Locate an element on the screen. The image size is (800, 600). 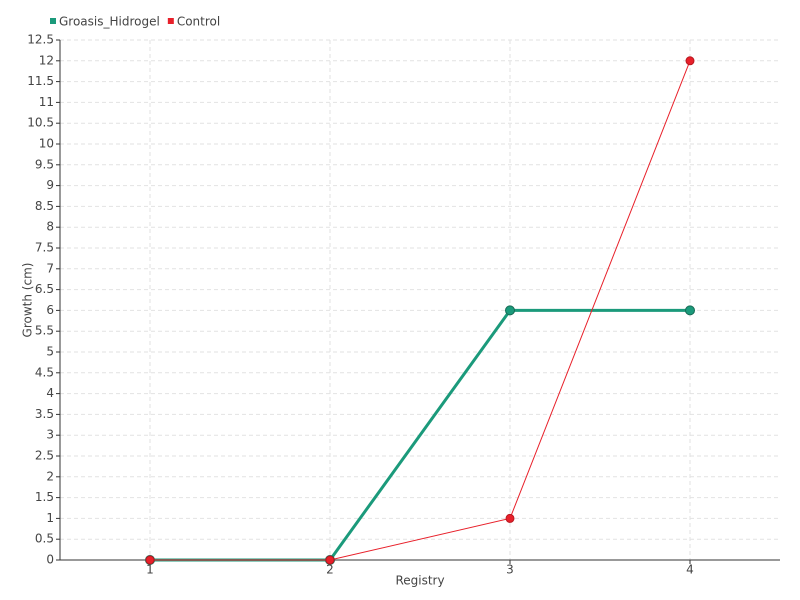
y-tick-label: 4.5 is located at coordinates (44, 372).